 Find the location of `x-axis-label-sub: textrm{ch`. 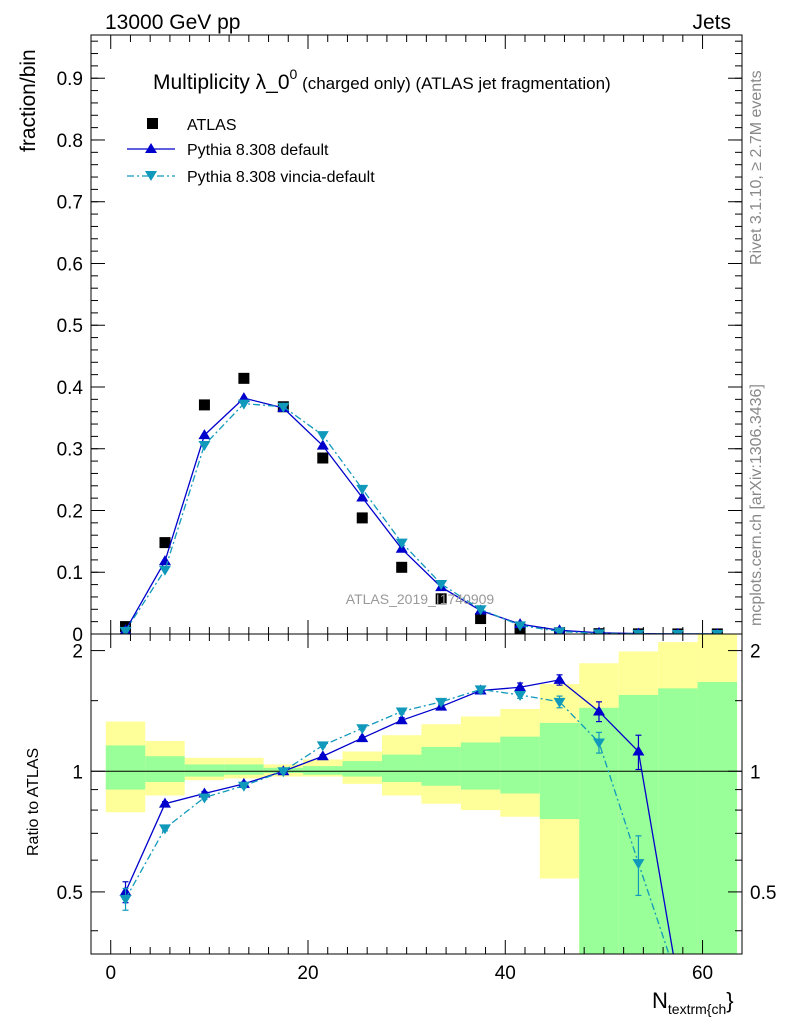

x-axis-label-sub: textrm{ch is located at coordinates (697, 1009).